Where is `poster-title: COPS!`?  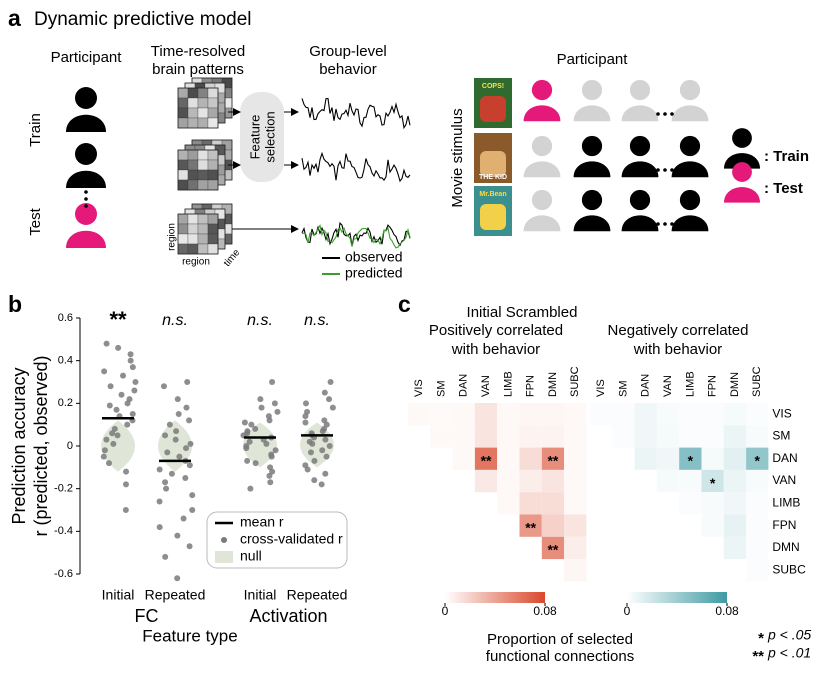
poster-title: COPS! is located at coordinates (493, 86).